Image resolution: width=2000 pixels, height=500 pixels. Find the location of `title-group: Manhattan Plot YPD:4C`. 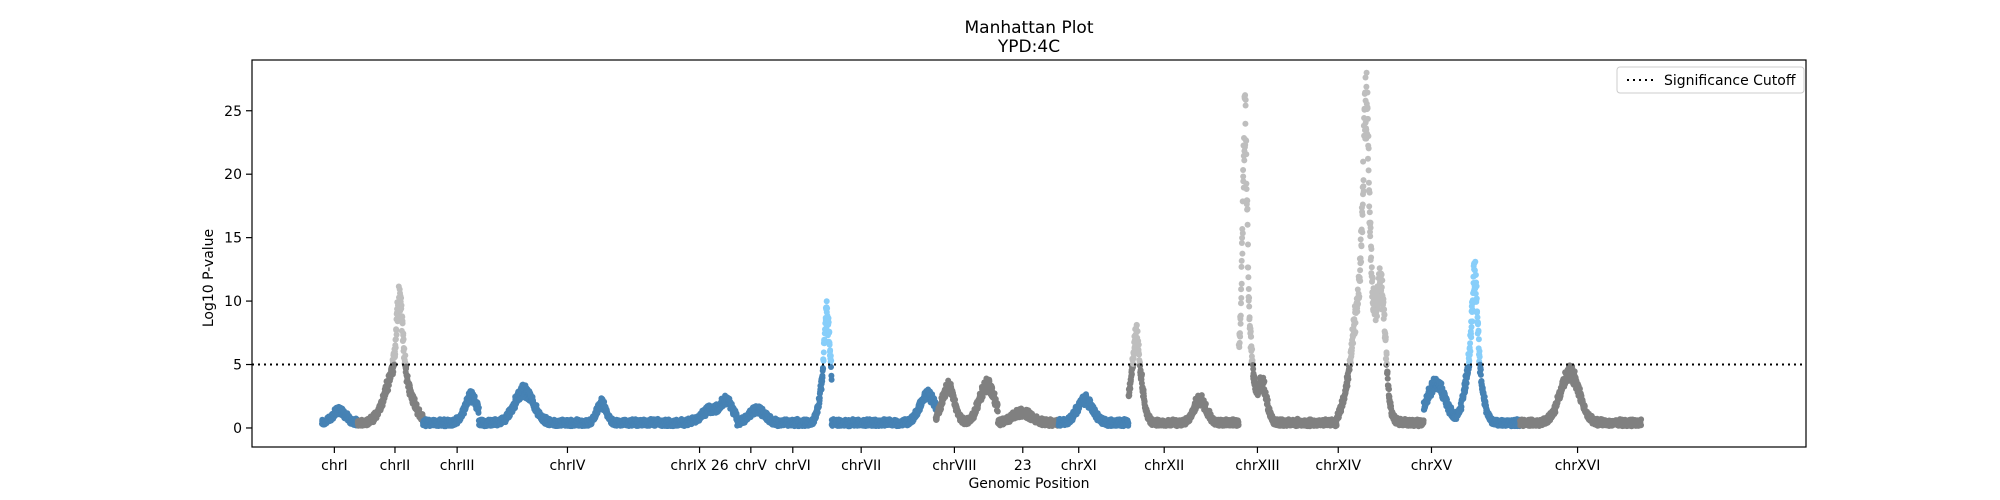

title-group: Manhattan Plot YPD:4C is located at coordinates (1028, 37).